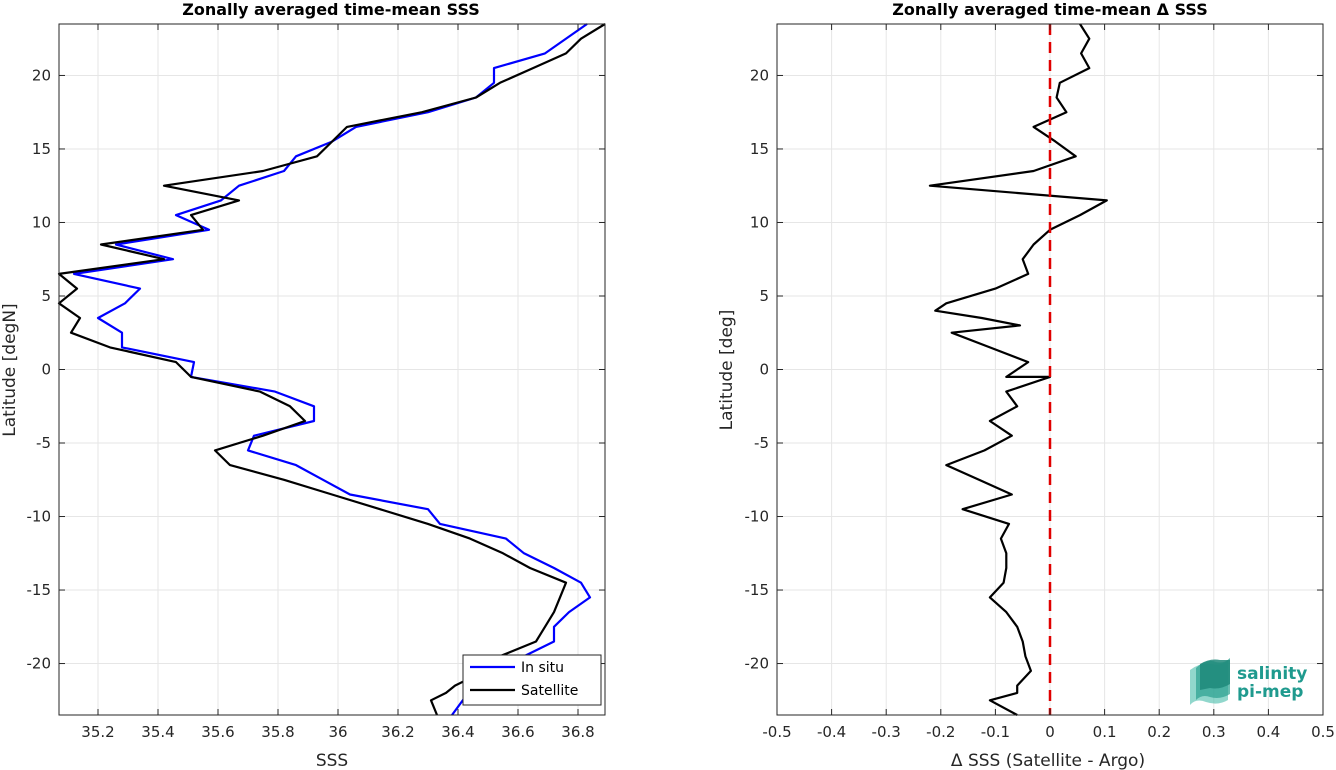  I want to click on right-x-tick-label: -0.2, so click(940, 732).